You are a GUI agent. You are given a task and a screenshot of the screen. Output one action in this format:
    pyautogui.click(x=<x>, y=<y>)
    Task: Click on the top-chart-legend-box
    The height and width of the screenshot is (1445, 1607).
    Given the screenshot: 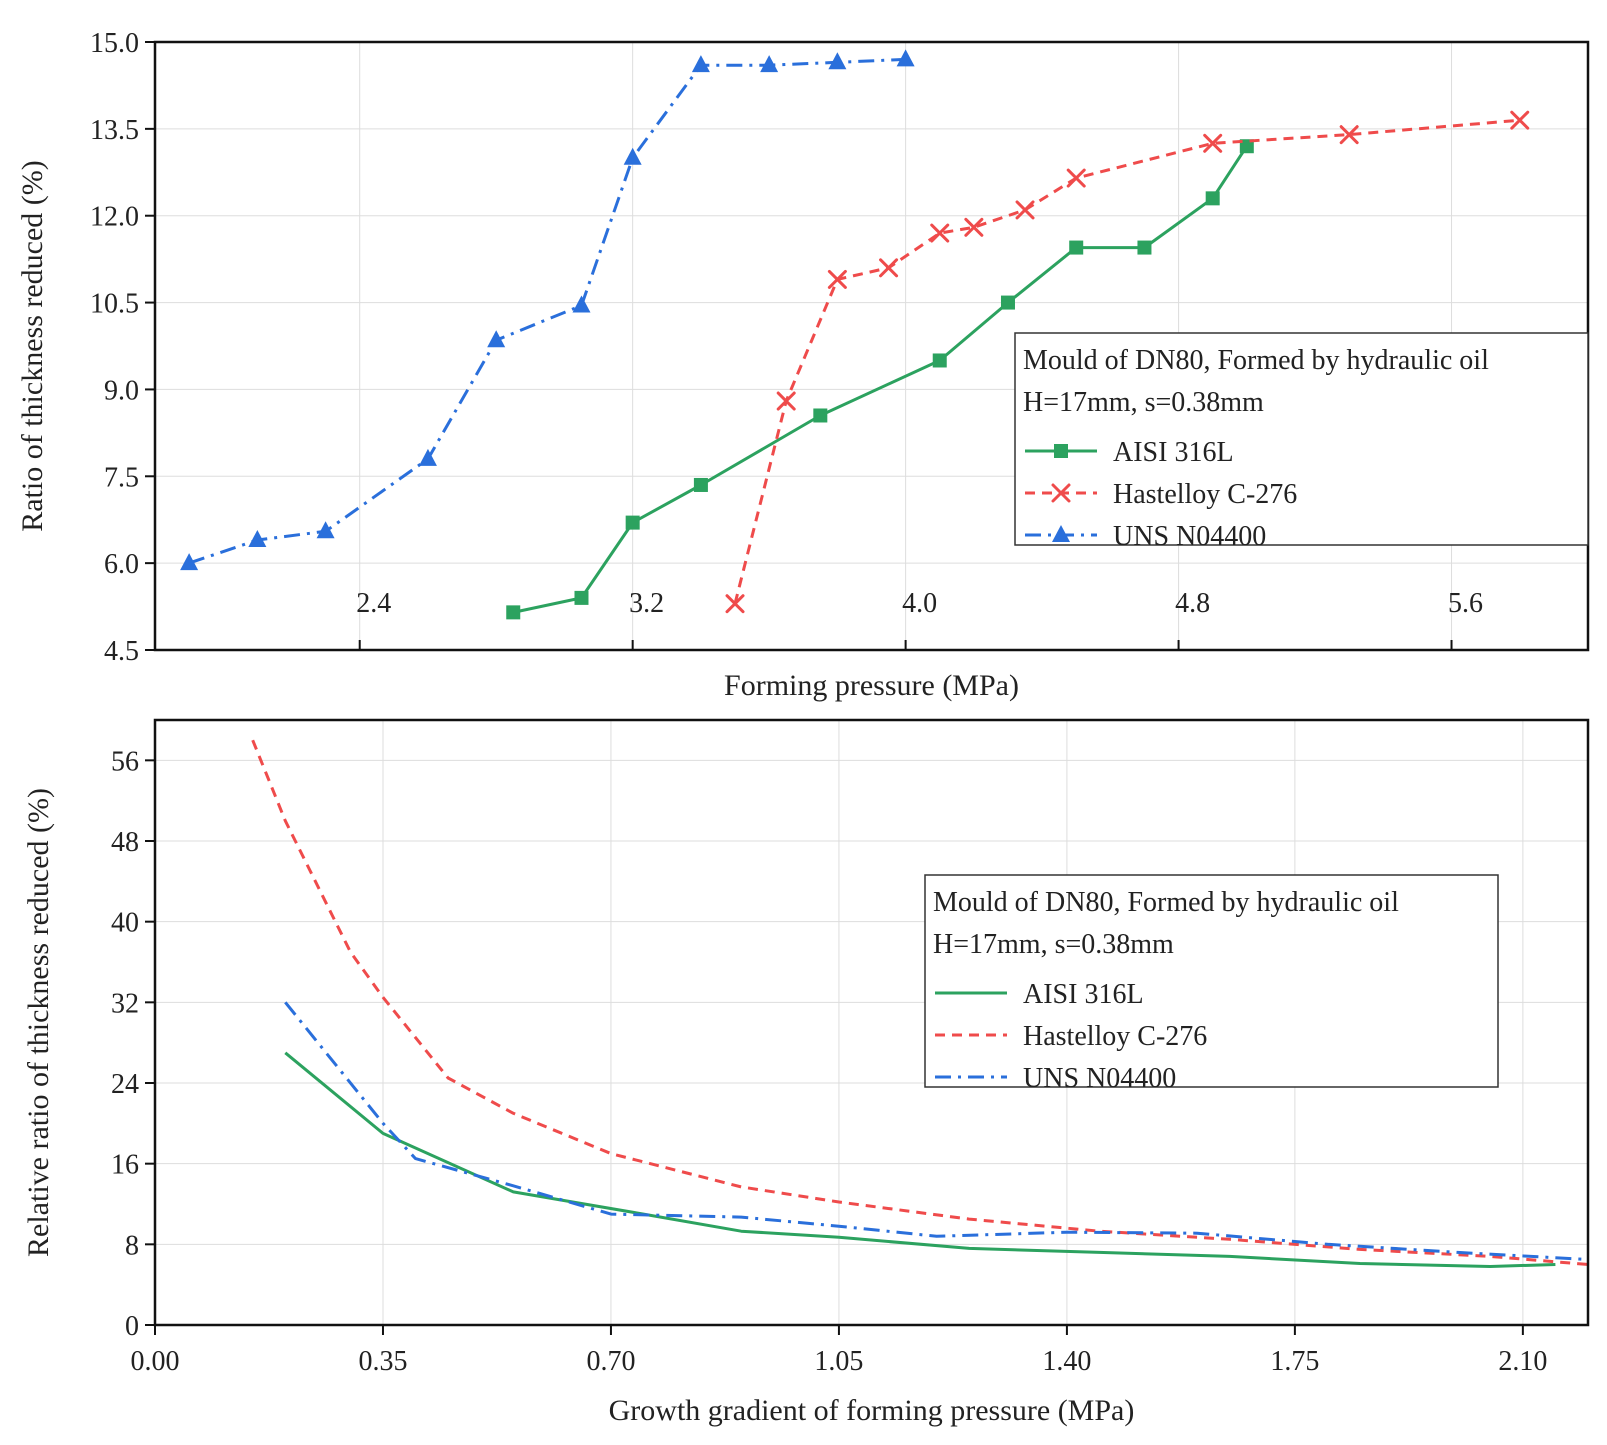 What is the action you would take?
    pyautogui.click(x=1301, y=439)
    